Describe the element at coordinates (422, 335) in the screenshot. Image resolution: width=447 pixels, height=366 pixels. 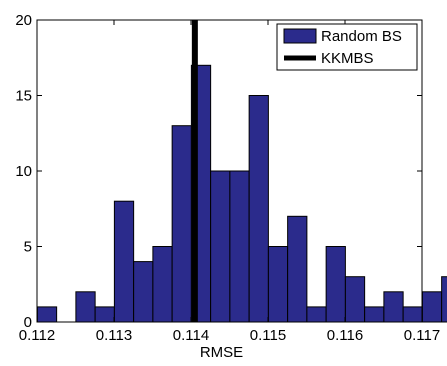
I see `x-tick-label: 0.117` at that location.